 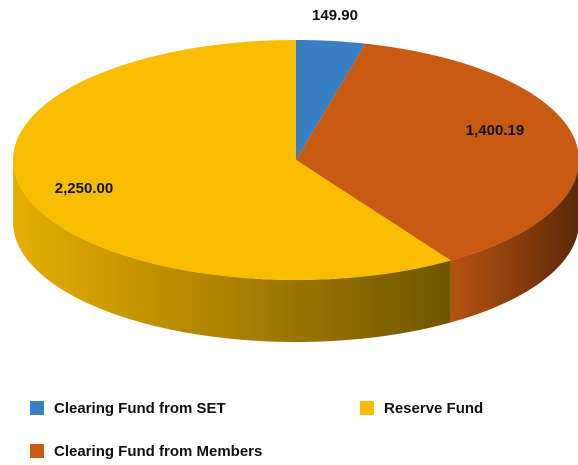 I want to click on data-label: 149.90, so click(x=335, y=15).